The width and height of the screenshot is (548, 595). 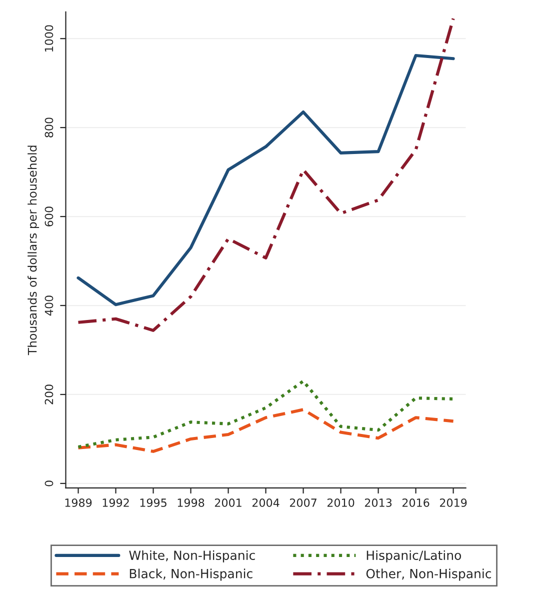 I want to click on y-tick-label: 400, so click(x=49, y=306).